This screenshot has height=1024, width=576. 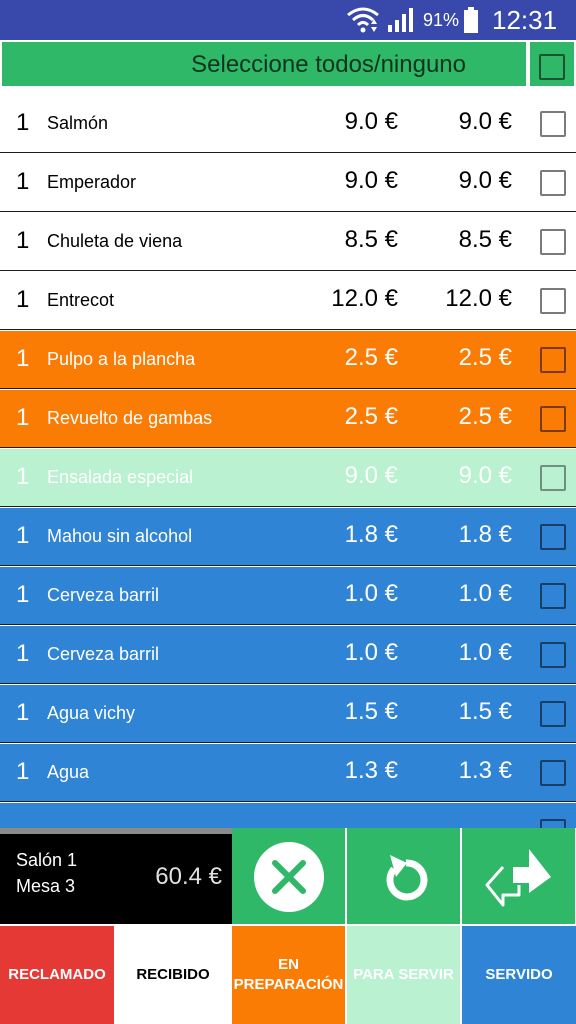 What do you see at coordinates (525, 20) in the screenshot?
I see `clock: 12:31` at bounding box center [525, 20].